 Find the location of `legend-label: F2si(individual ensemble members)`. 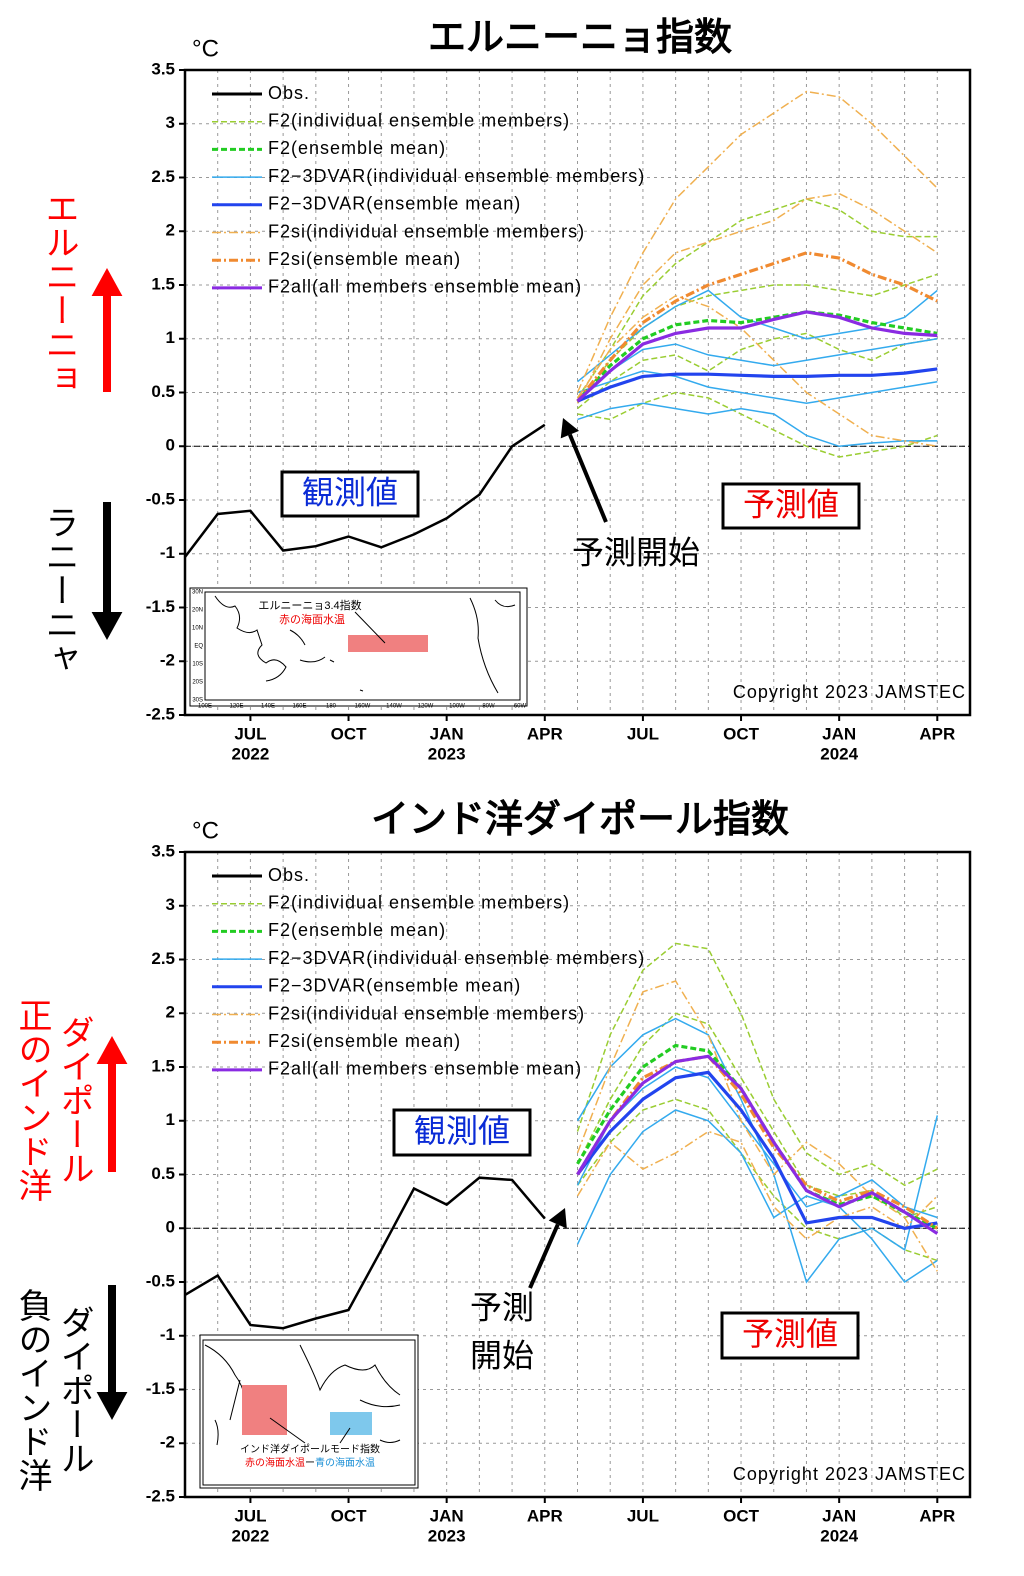

legend-label: F2si(individual ensemble members) is located at coordinates (426, 1013).